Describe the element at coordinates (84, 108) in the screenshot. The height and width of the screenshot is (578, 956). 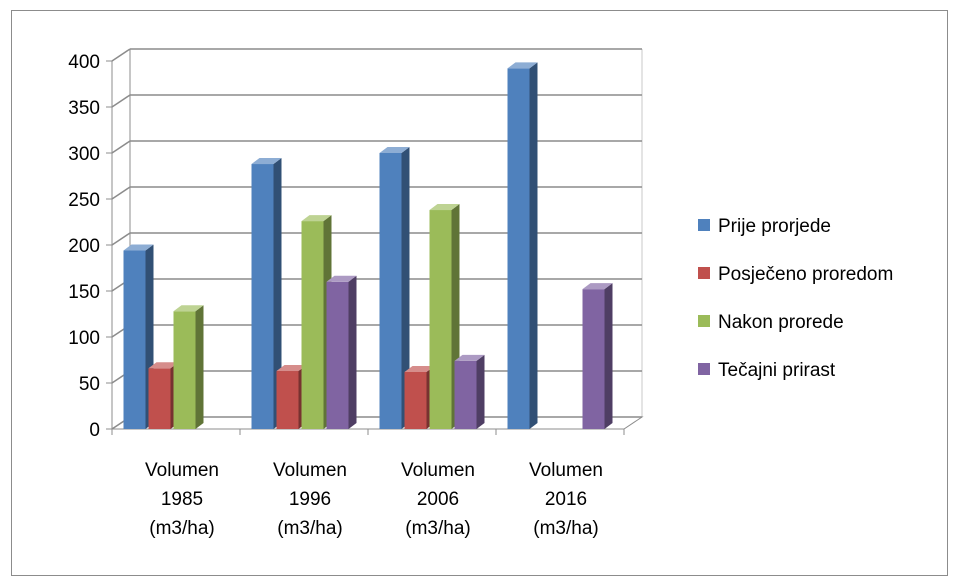
I see `y-tick-label: 350` at that location.